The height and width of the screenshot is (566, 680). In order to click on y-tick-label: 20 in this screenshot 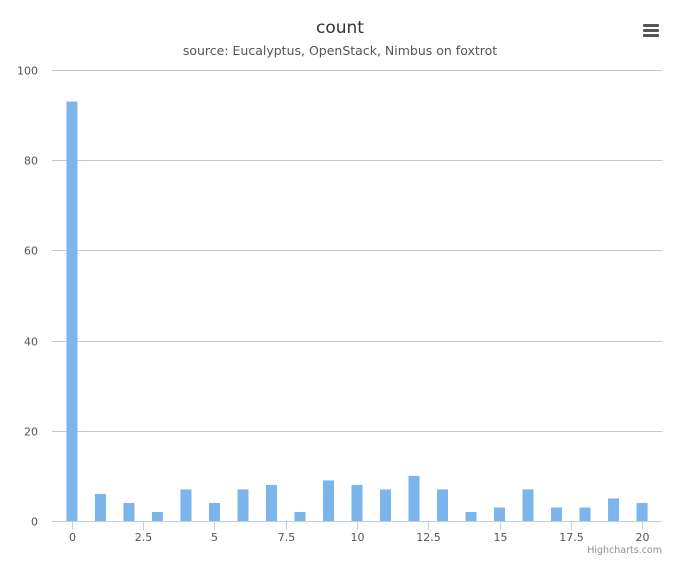, I will do `click(31, 432)`.